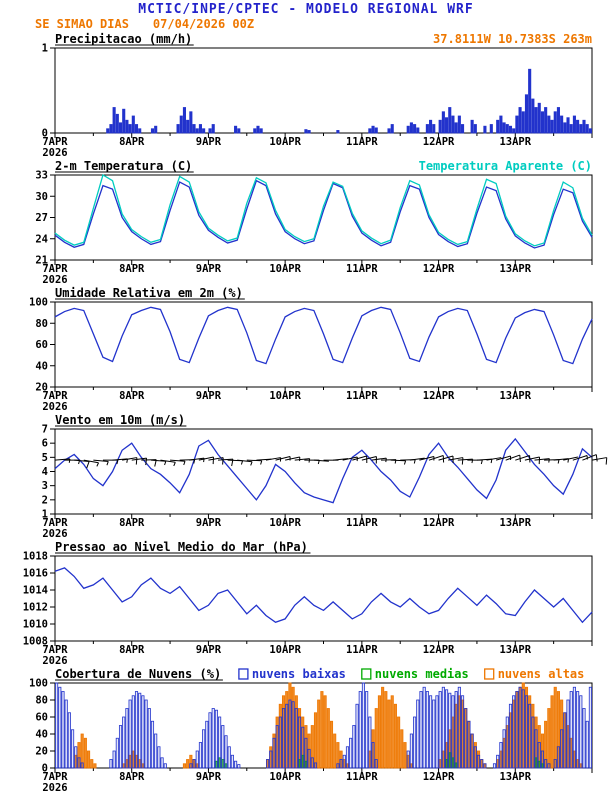  What do you see at coordinates (306, 9) in the screenshot?
I see `model-title: MCTIC/INPE/CPTEC - MODELO REGIONAL WRF` at bounding box center [306, 9].